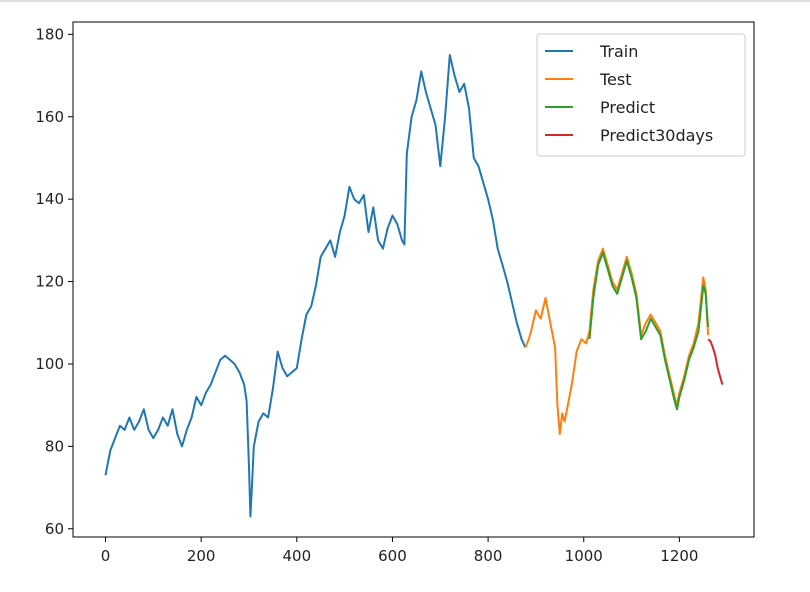 This screenshot has width=810, height=592. Describe the element at coordinates (49, 364) in the screenshot. I see `y-tick-label: 100` at that location.